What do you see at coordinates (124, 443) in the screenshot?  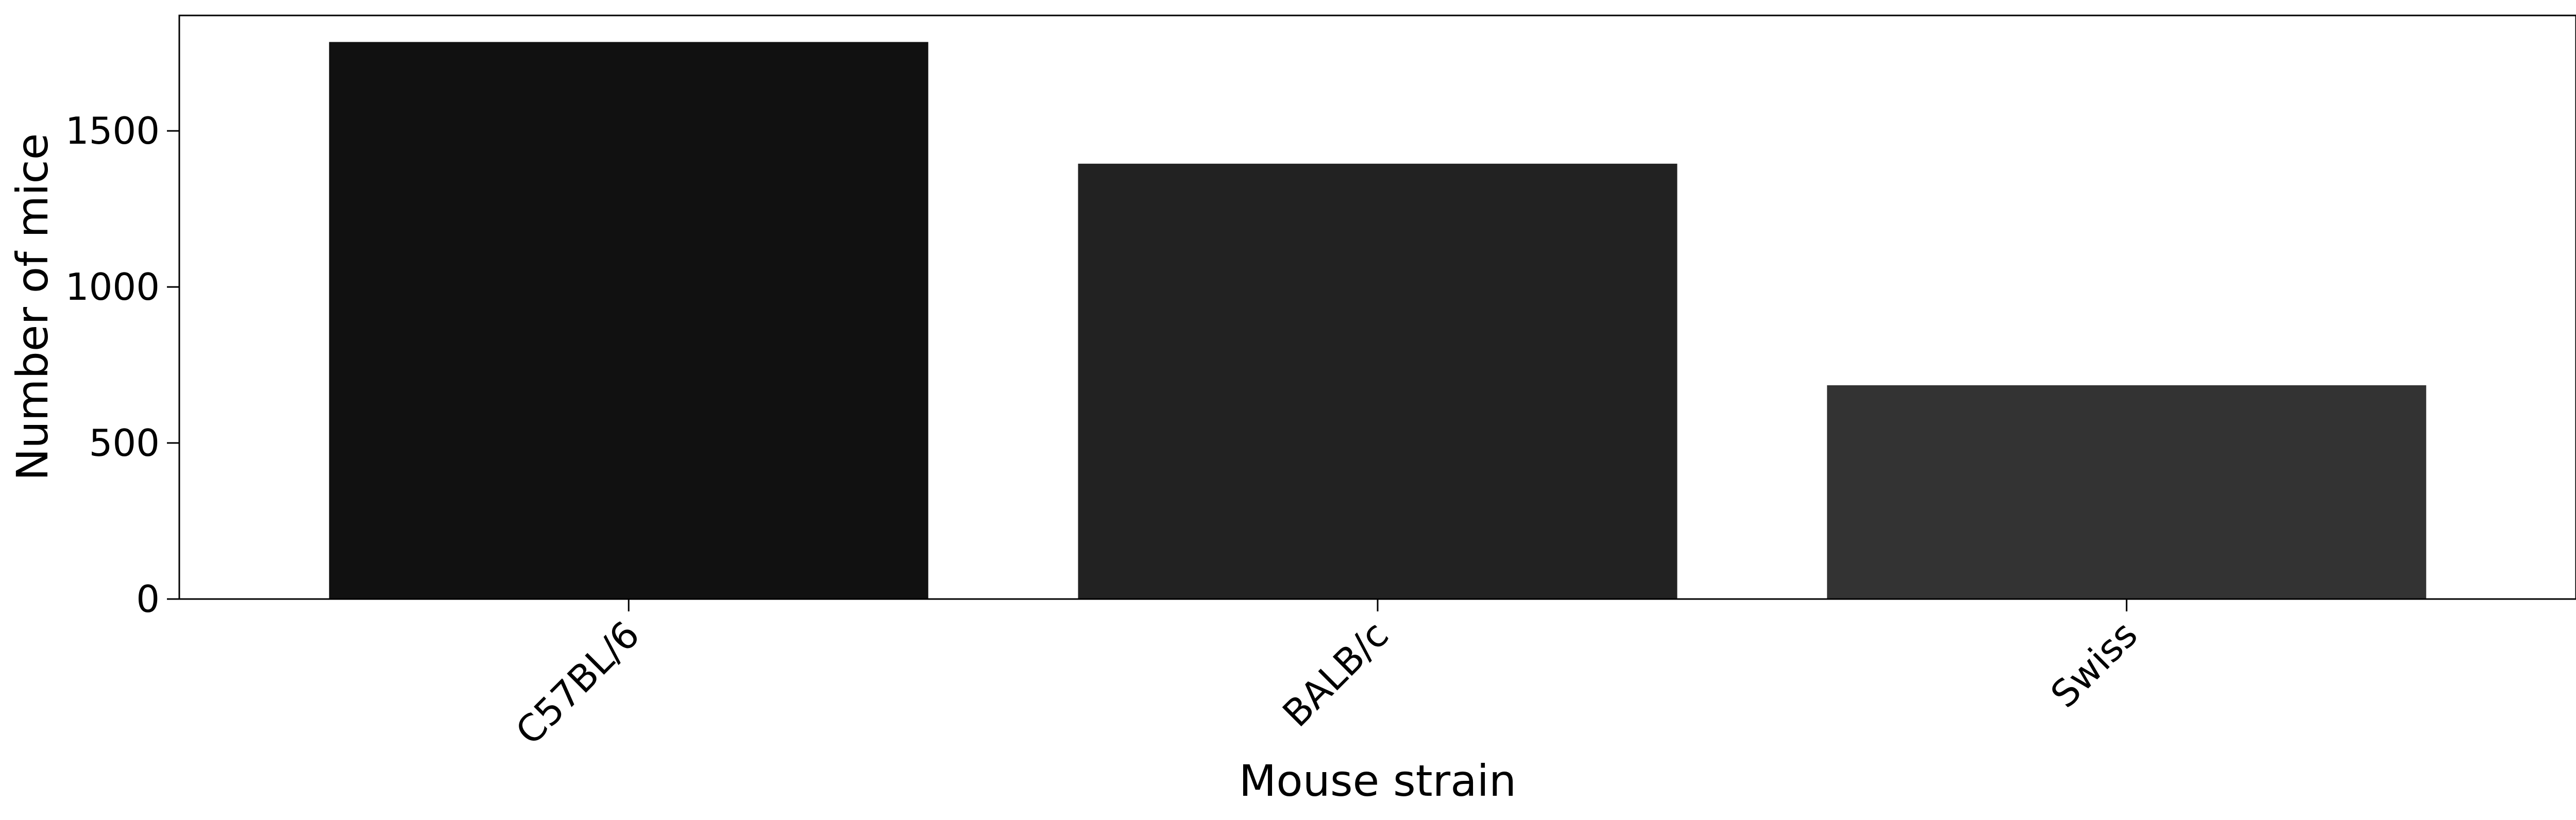 I see `y-tick-label: 500` at bounding box center [124, 443].